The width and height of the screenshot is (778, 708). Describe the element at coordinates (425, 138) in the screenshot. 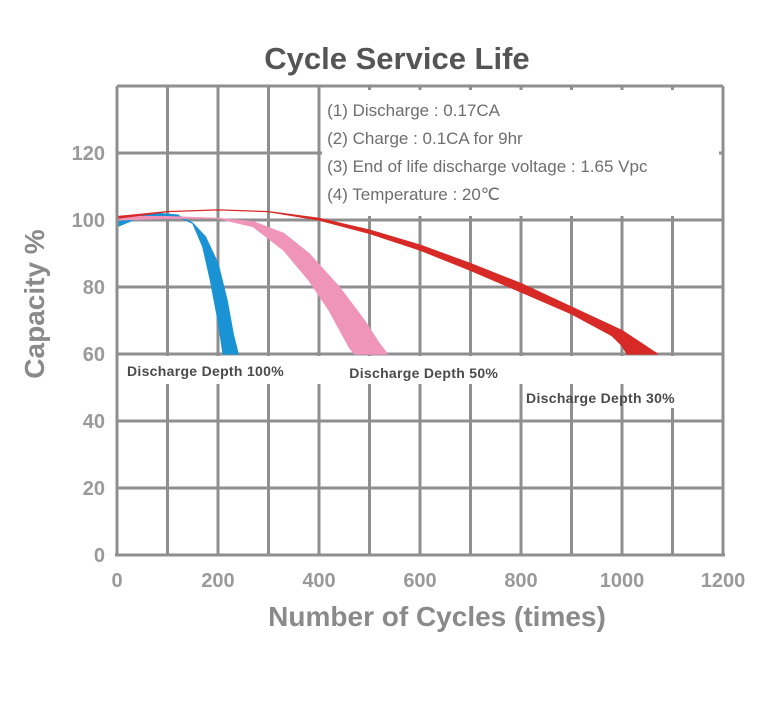

I see `condition-2: (2) Charge : 0.1CA for 9hr` at that location.